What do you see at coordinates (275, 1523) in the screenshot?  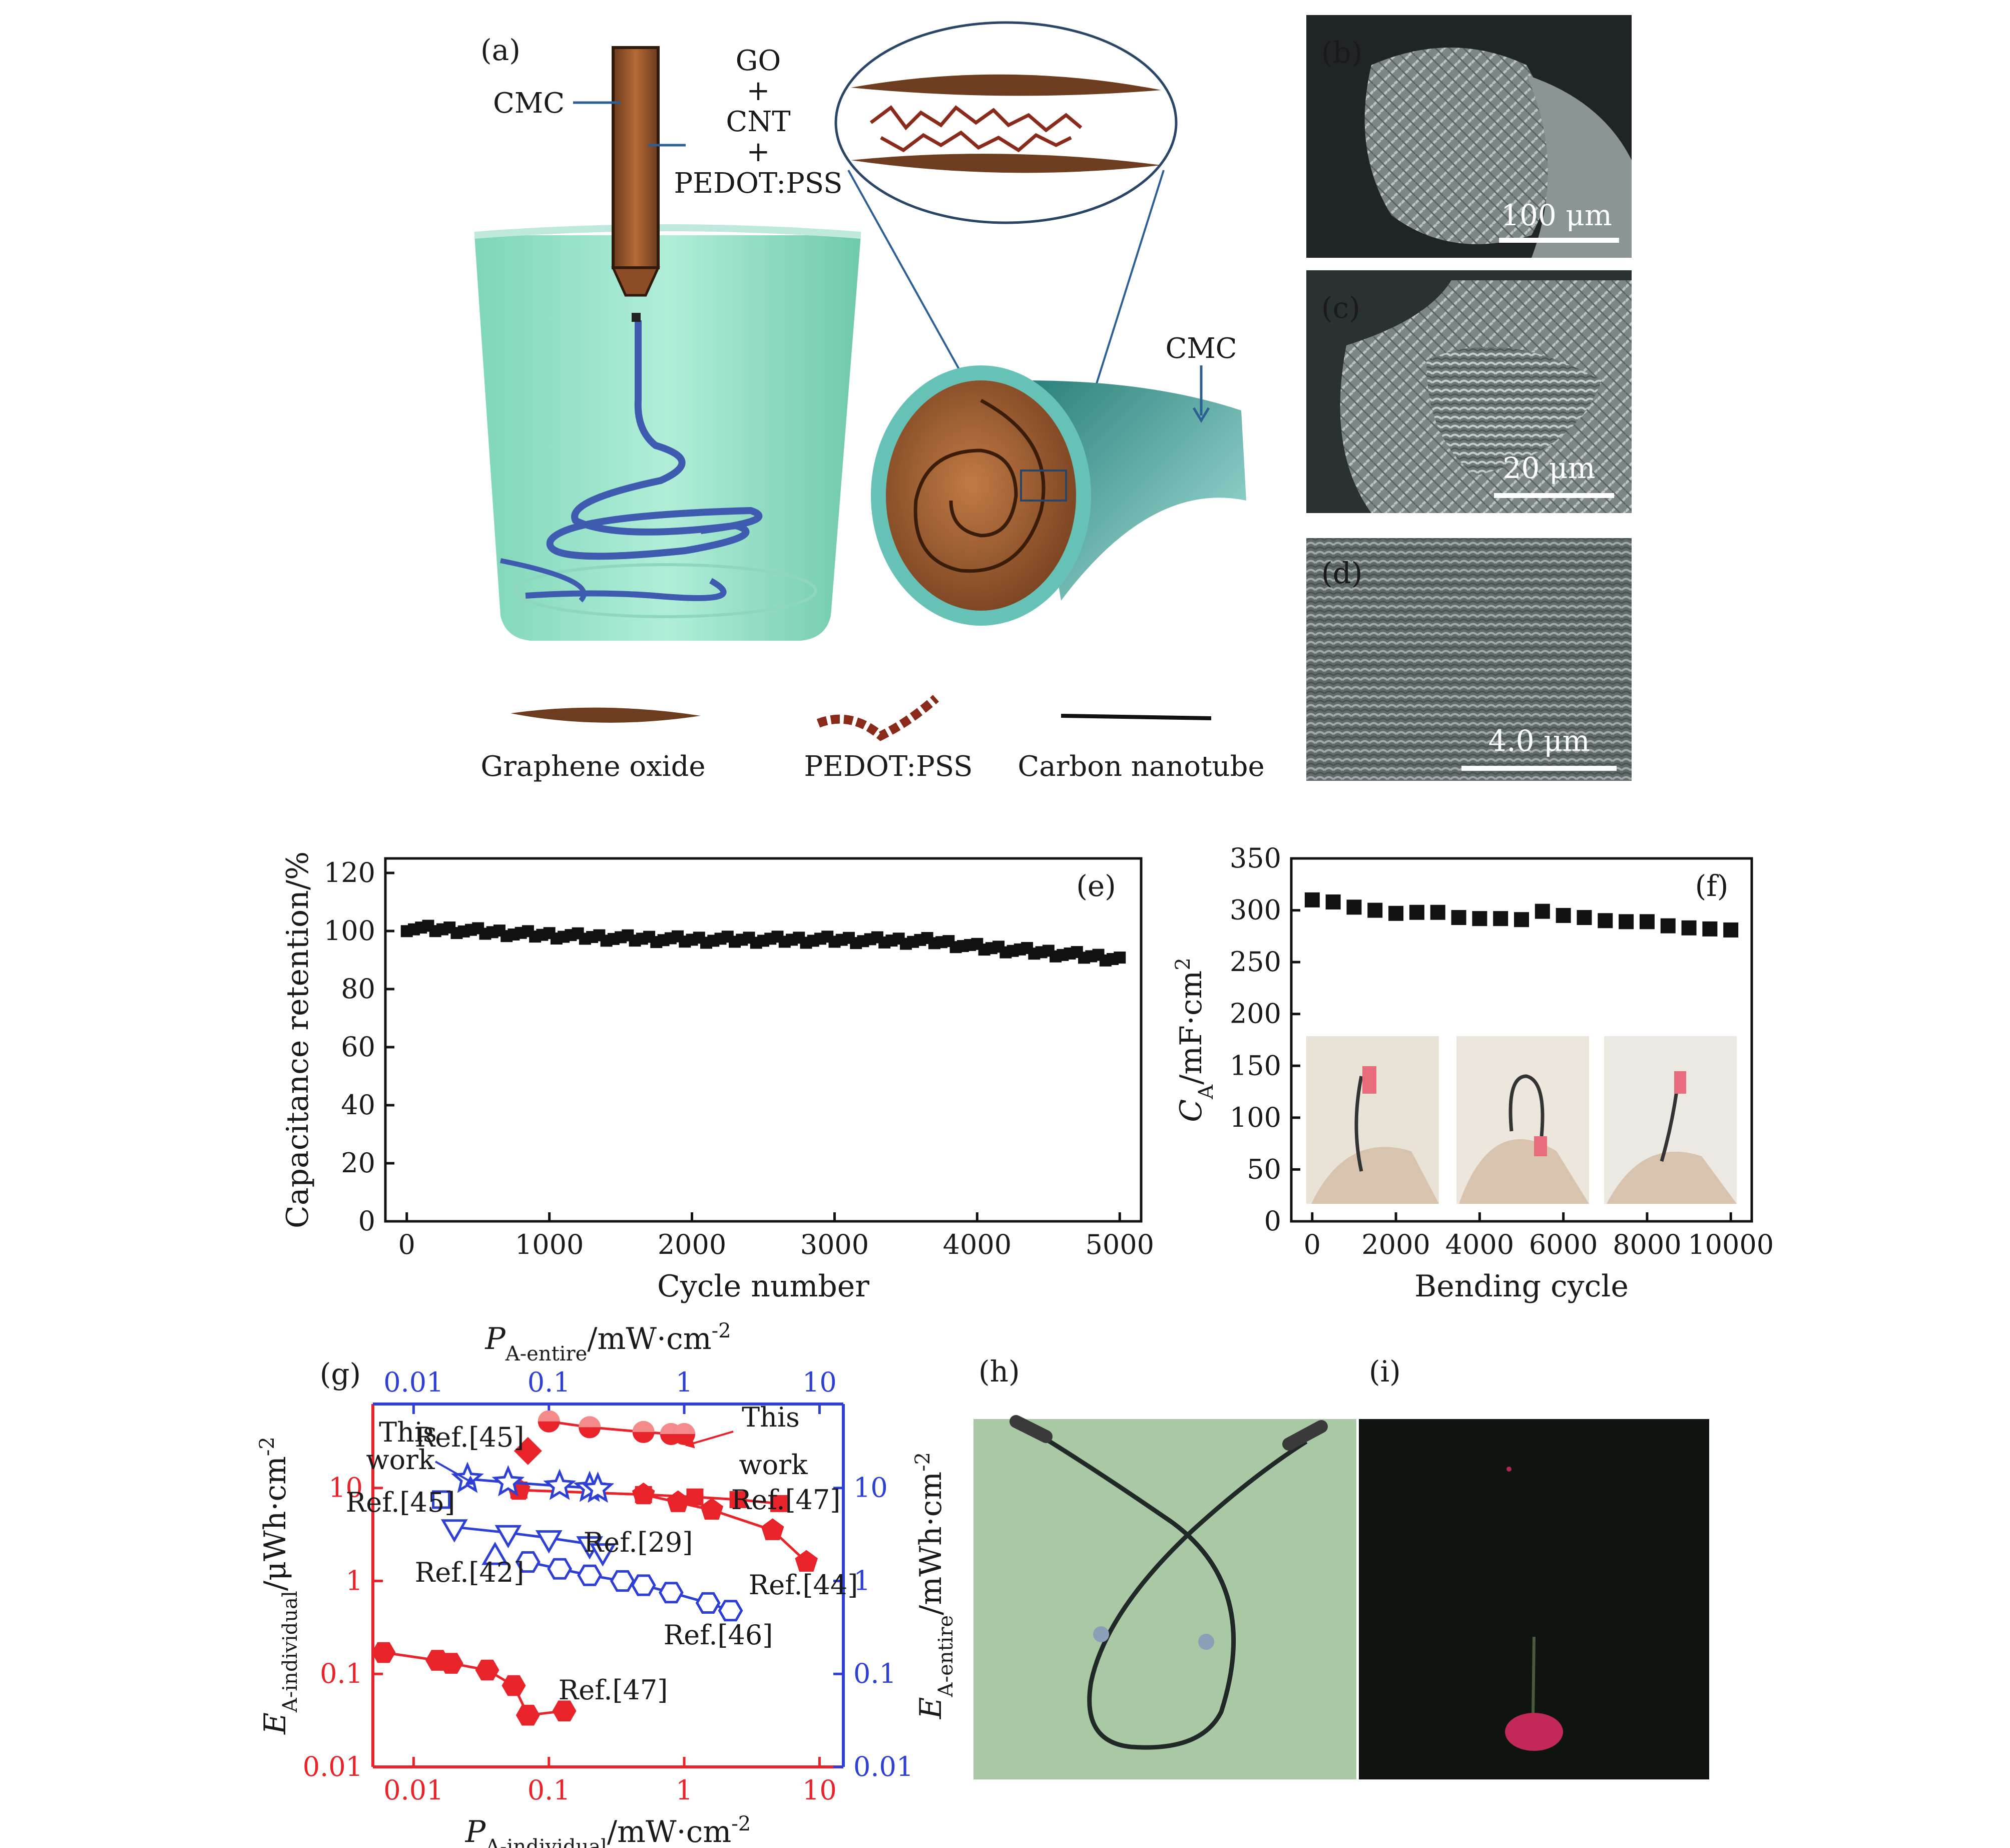 I see `chart-g-ylabel-left-part: /μWh·cm` at bounding box center [275, 1523].